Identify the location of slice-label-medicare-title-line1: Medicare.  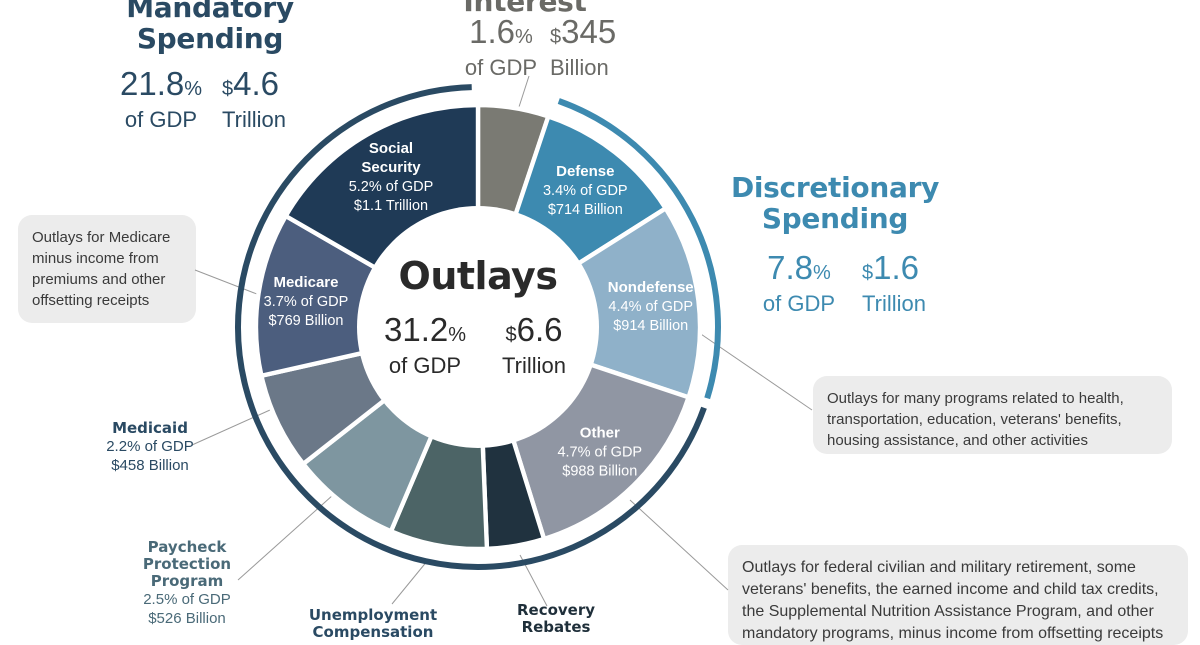
(305, 282).